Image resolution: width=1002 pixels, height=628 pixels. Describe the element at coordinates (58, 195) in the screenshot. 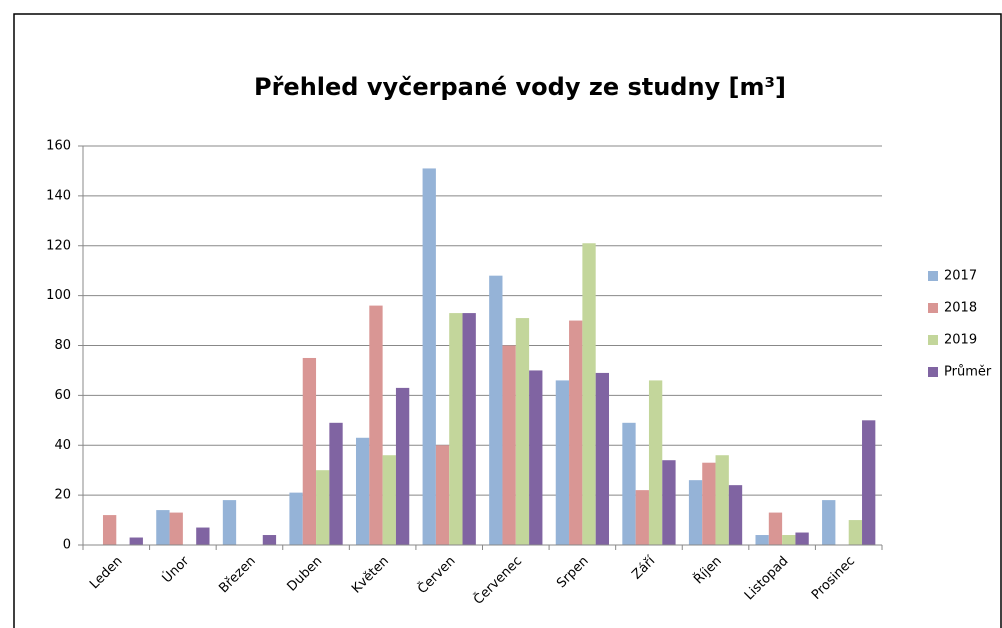

I see `y-tick-label: 140` at that location.